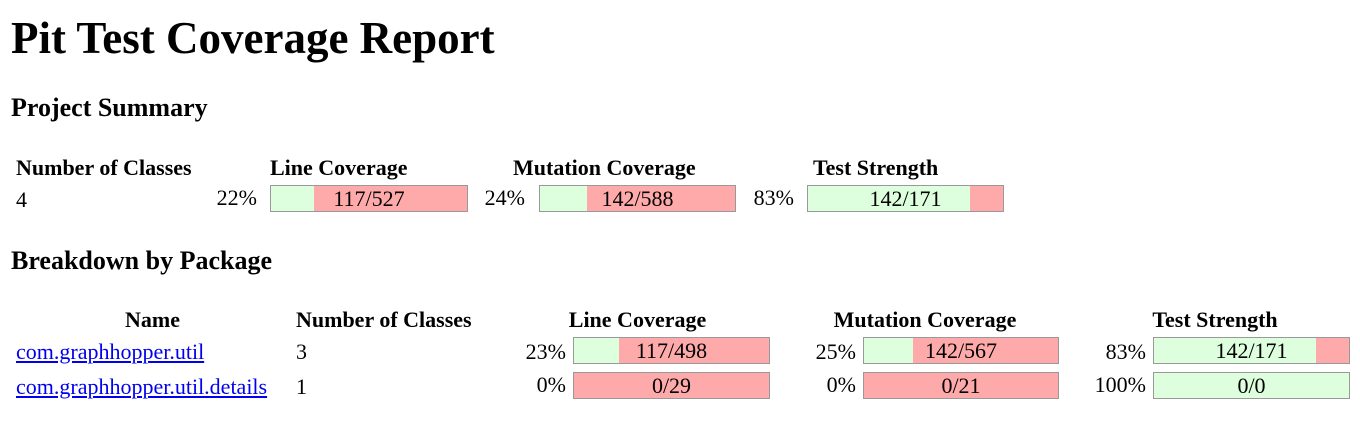 The height and width of the screenshot is (421, 1360). I want to click on project-summary-heading: Project Summary, so click(109, 107).